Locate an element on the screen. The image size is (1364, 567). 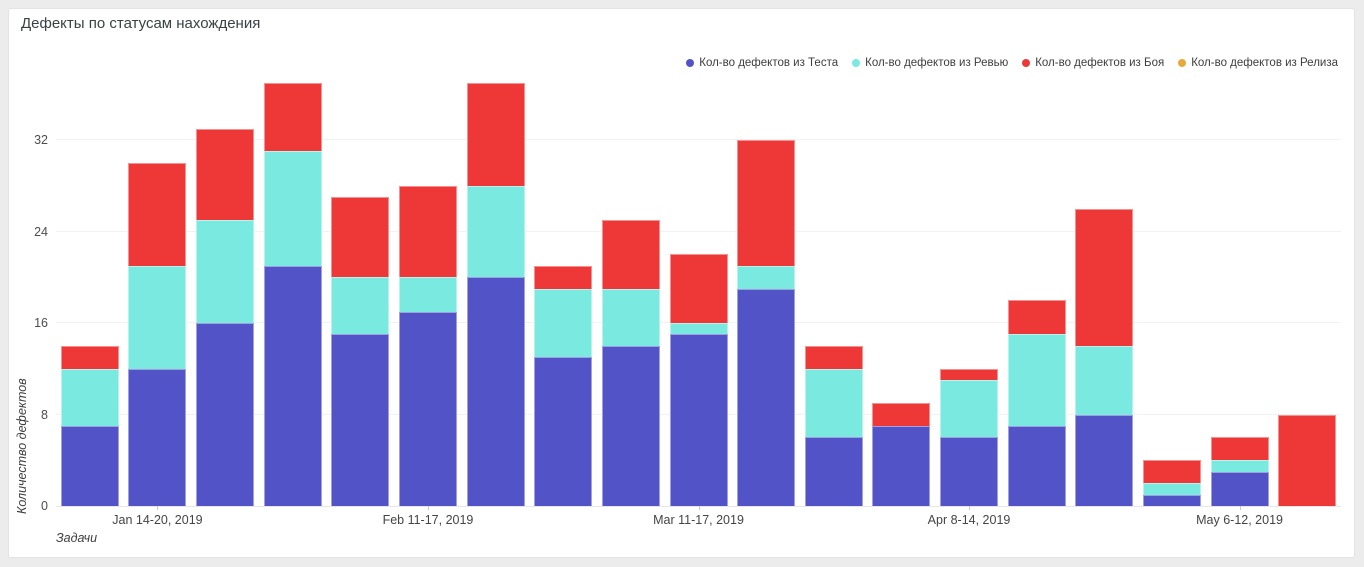
y-tick-label-0: 0 is located at coordinates (44, 506).